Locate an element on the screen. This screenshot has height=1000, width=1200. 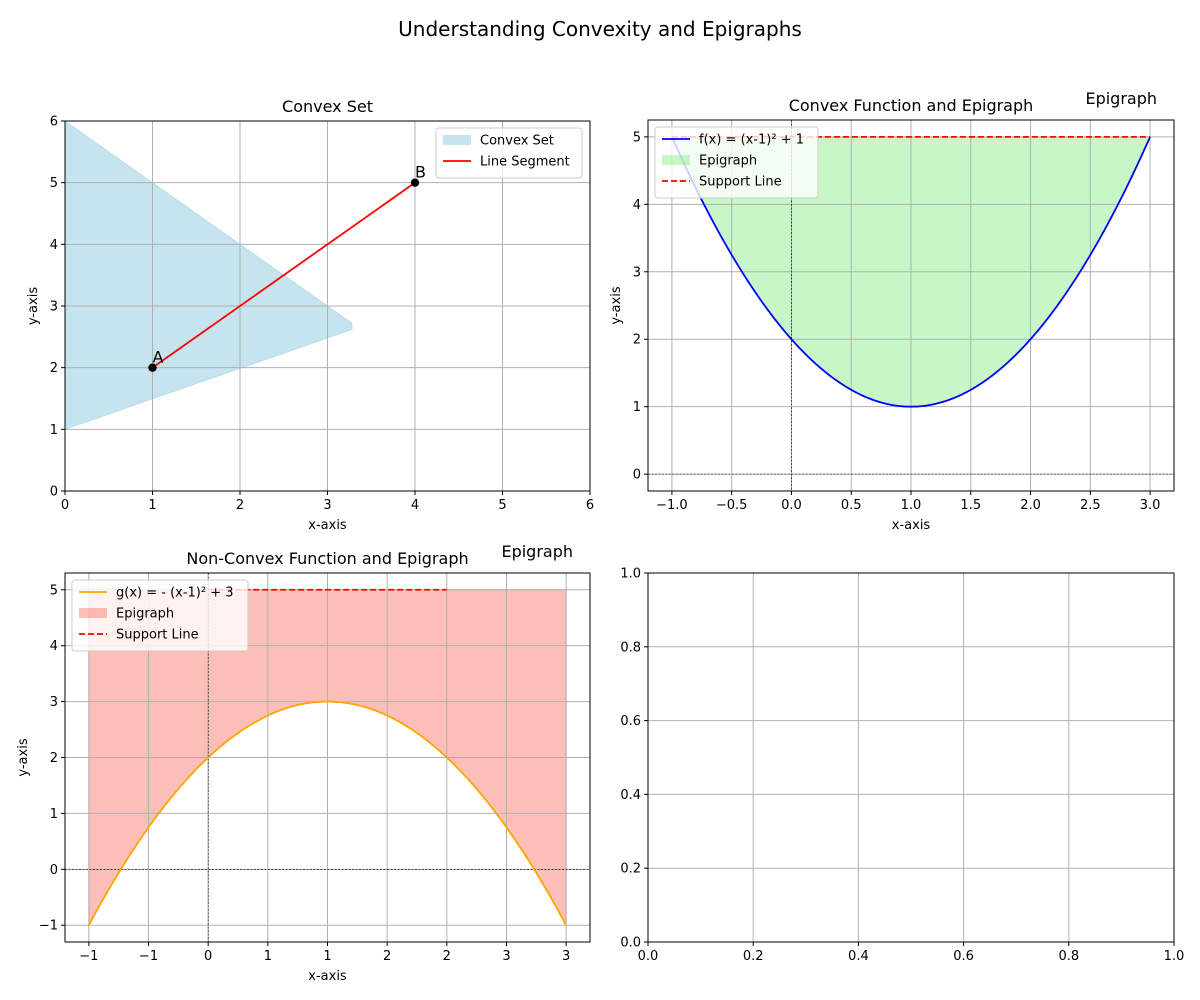
segment-point-B is located at coordinates (415, 182).